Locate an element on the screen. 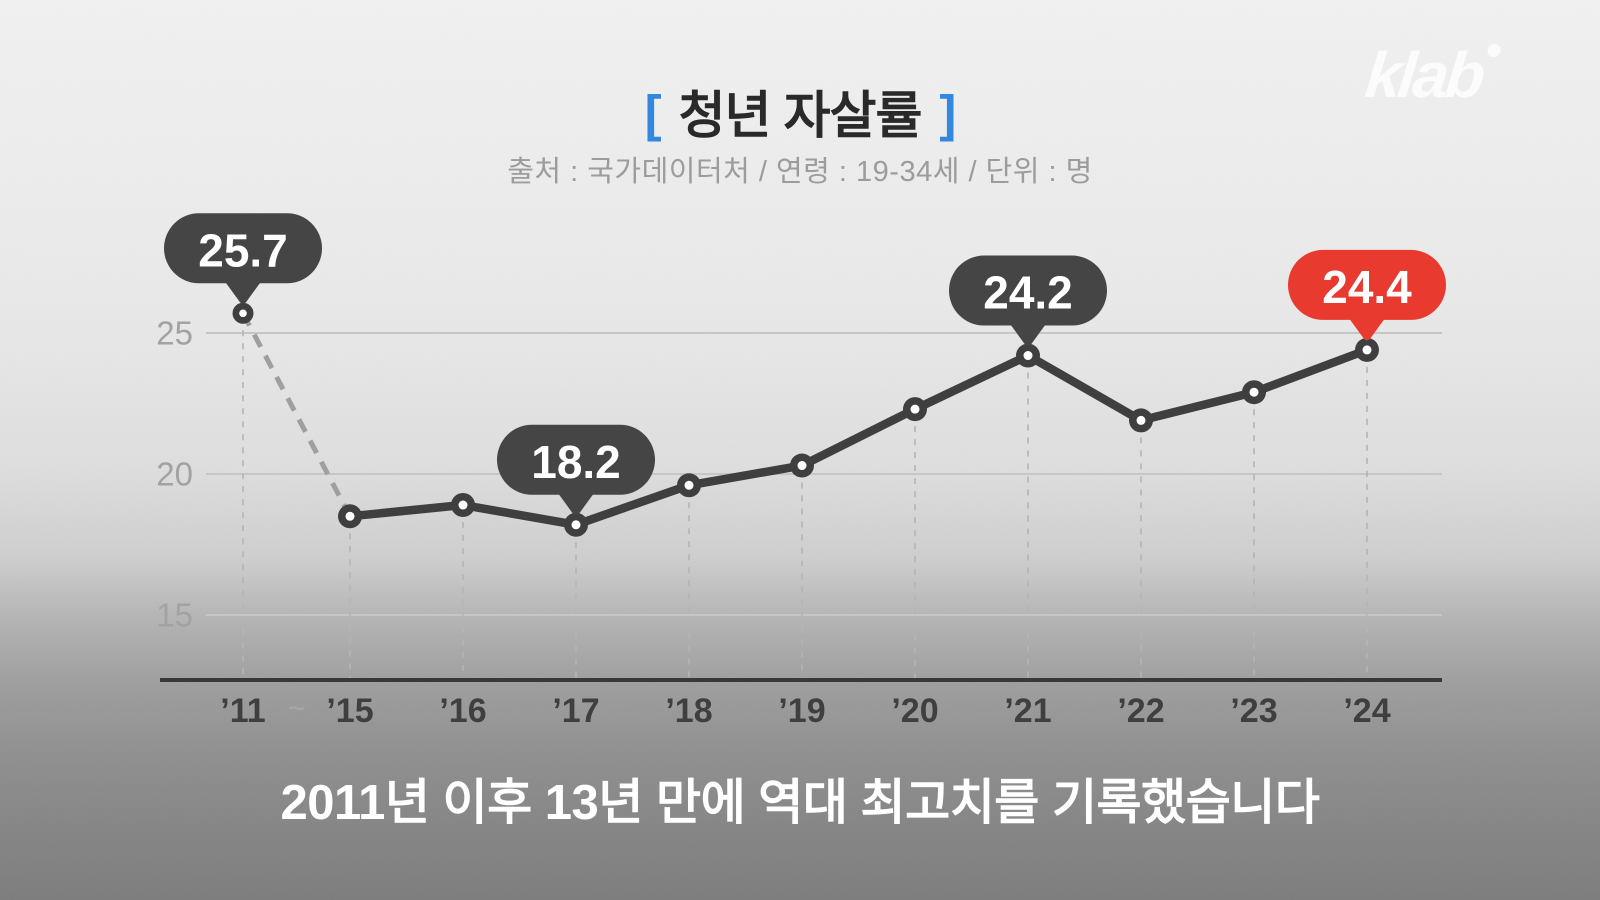 The image size is (1600, 900). callout-value-label: 25.7 is located at coordinates (243, 250).